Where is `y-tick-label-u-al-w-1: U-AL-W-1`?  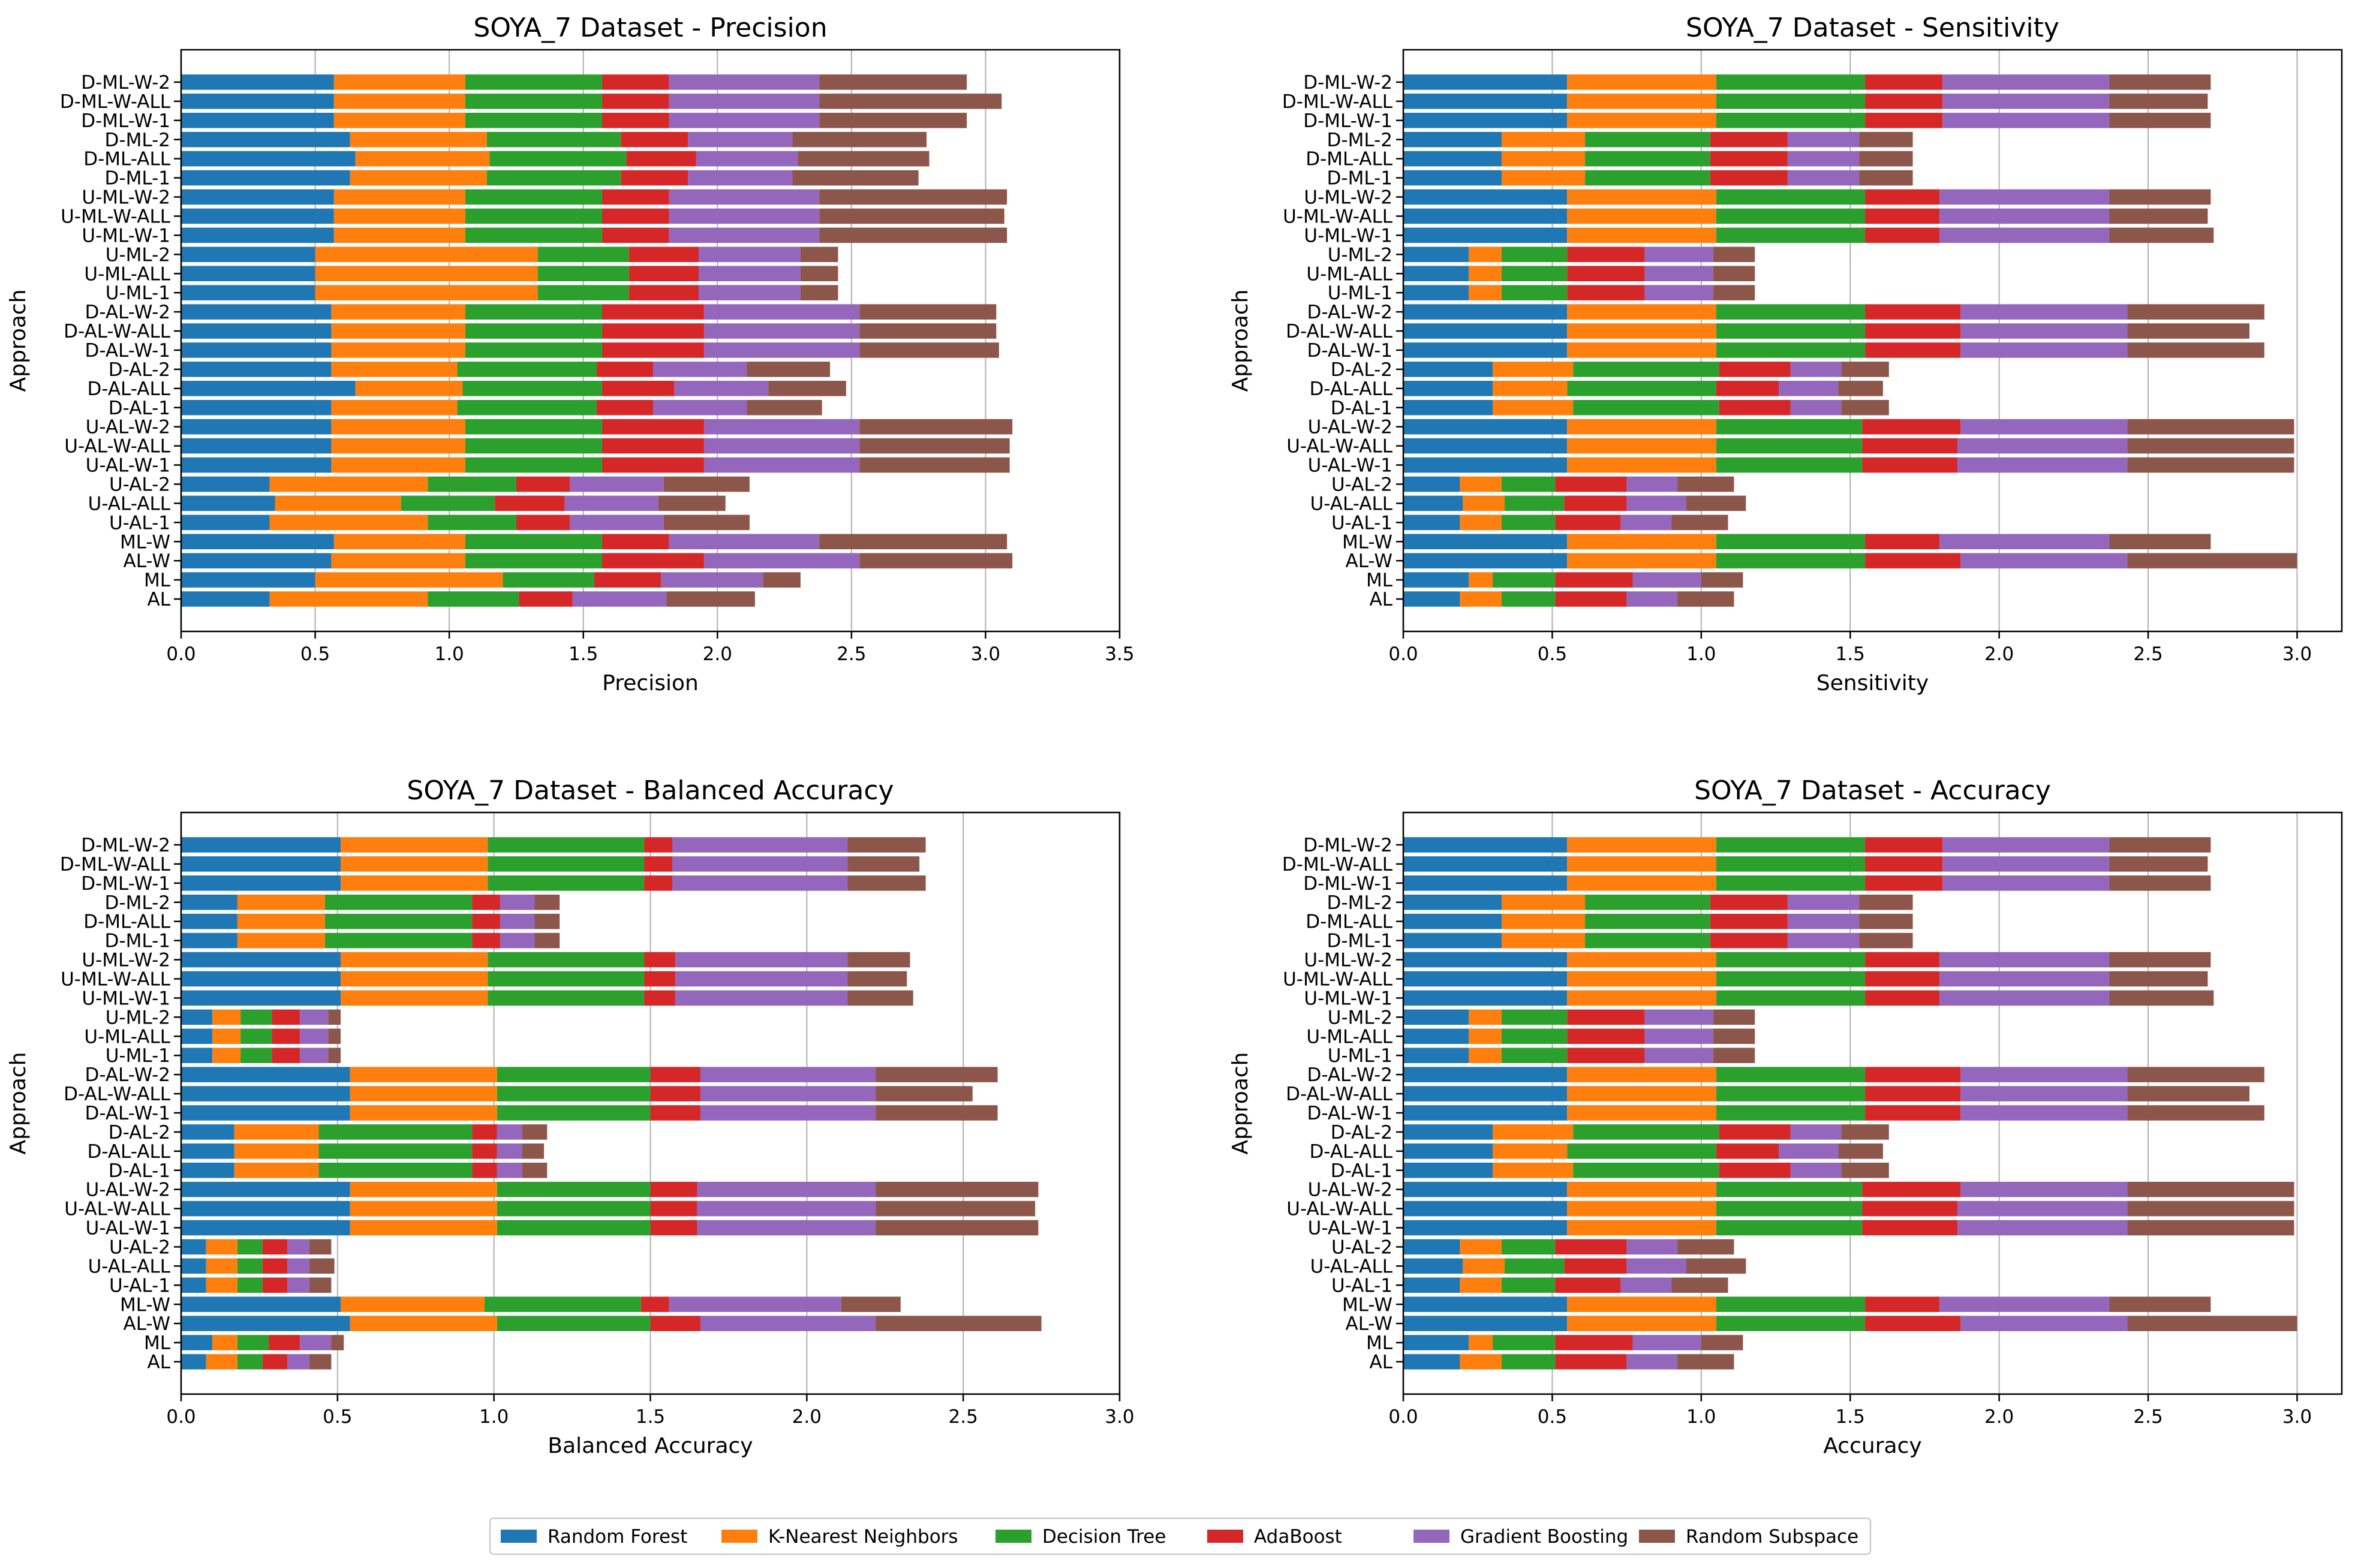 y-tick-label-u-al-w-1: U-AL-W-1 is located at coordinates (1350, 1228).